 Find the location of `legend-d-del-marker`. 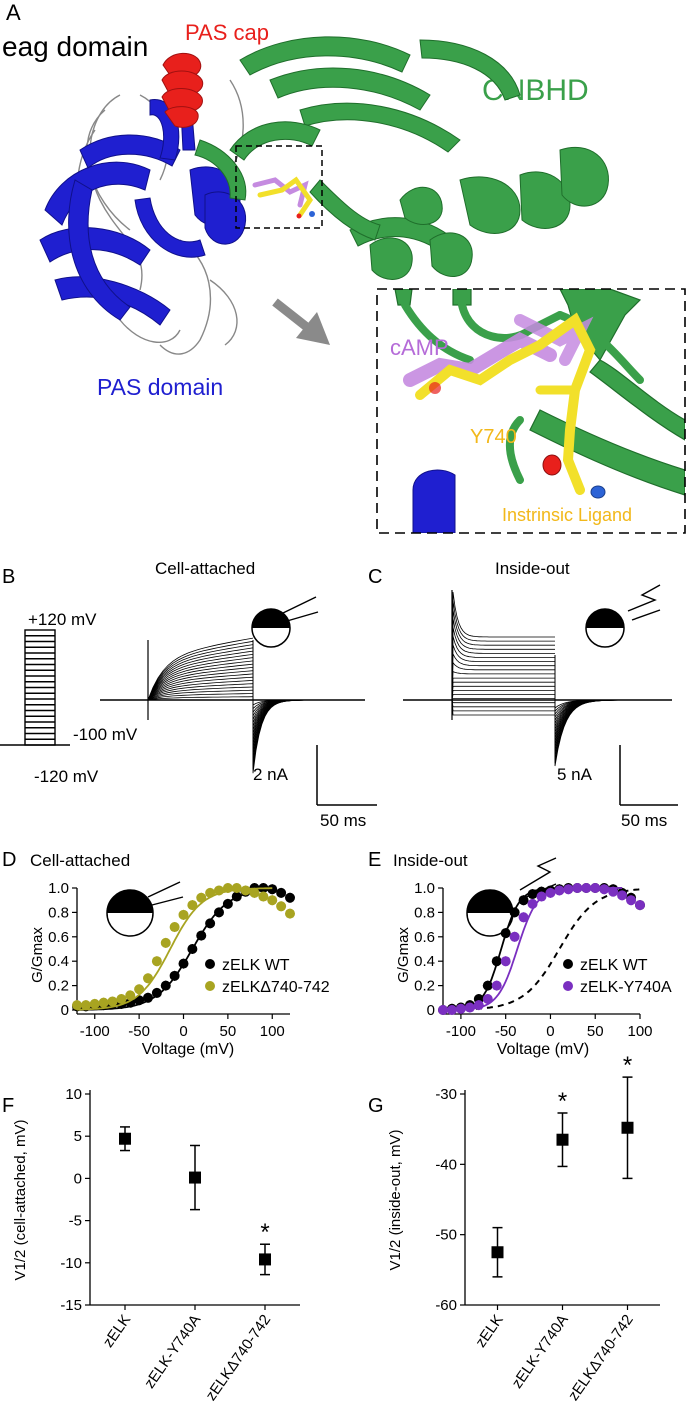

legend-d-del-marker is located at coordinates (210, 986).